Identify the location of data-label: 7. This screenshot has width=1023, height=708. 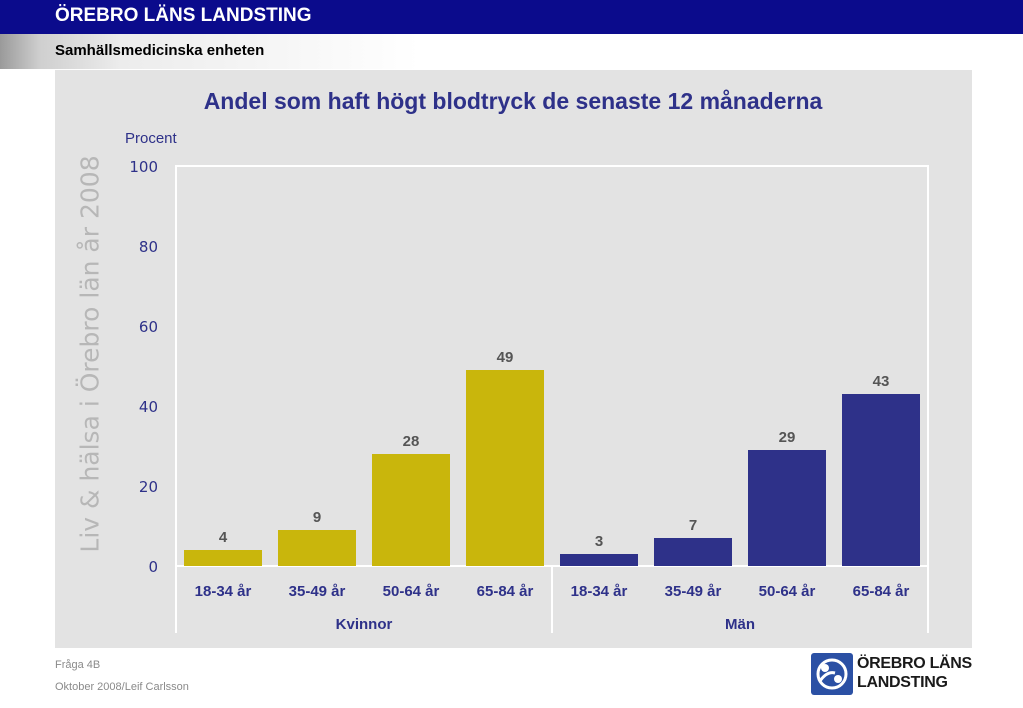
(693, 525).